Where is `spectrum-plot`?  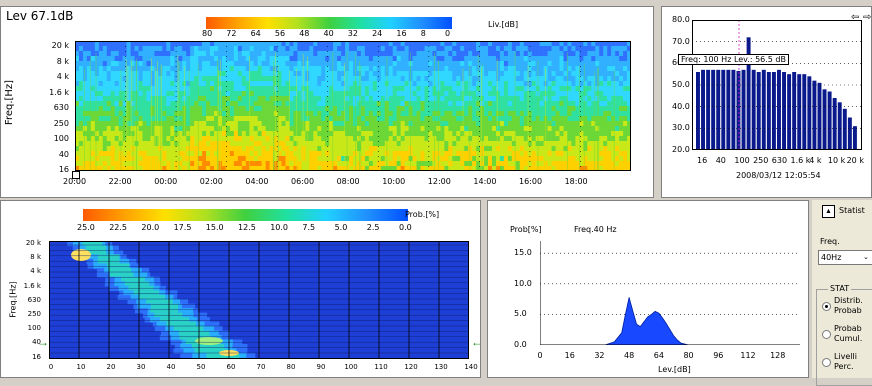
spectrum-plot is located at coordinates (777, 85).